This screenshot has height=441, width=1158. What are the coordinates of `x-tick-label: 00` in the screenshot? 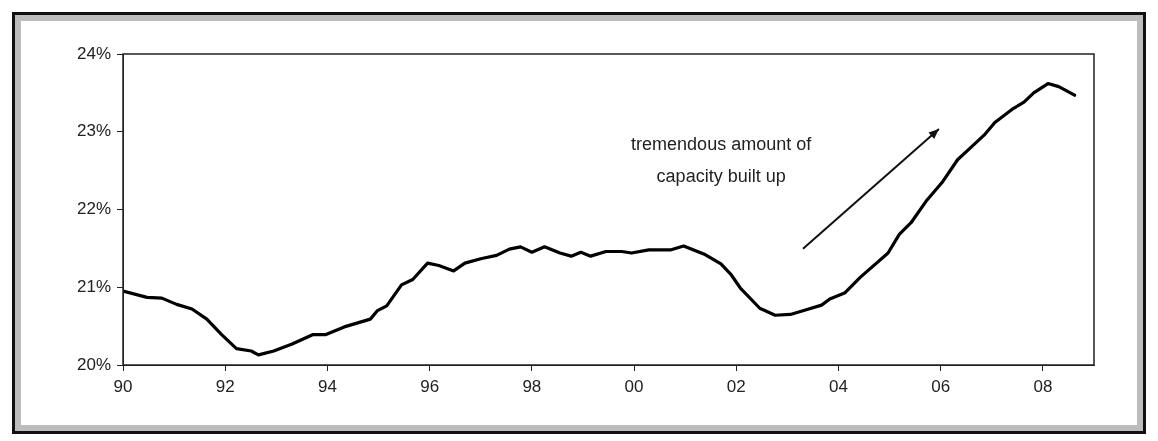 It's located at (634, 386).